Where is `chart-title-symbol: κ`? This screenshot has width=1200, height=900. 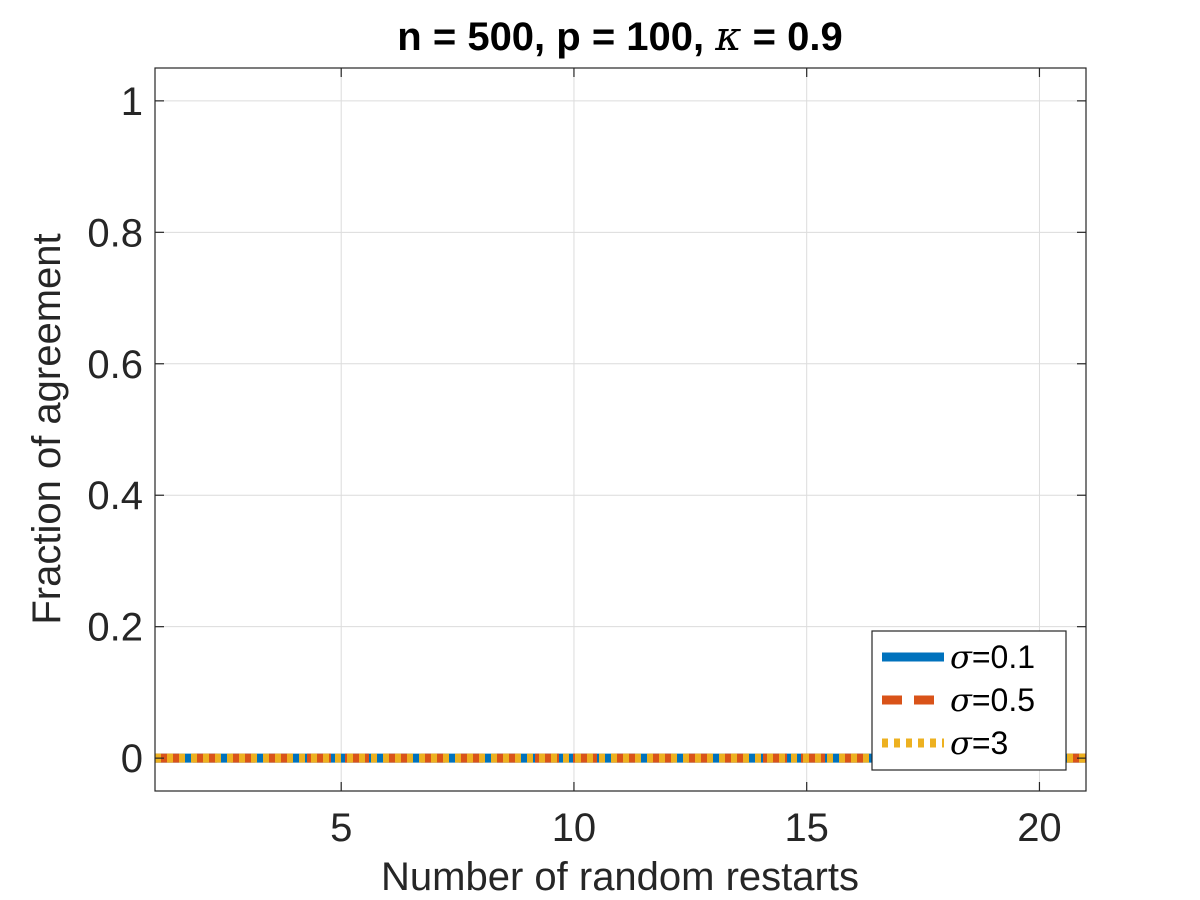 chart-title-symbol: κ is located at coordinates (727, 37).